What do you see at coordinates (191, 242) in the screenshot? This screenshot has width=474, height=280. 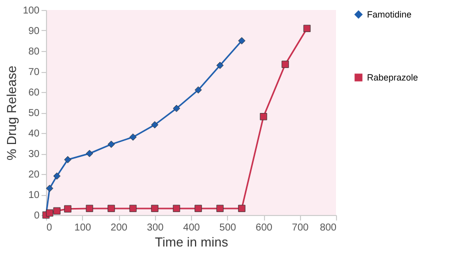 I see `x-axis-title: Time in mins` at bounding box center [191, 242].